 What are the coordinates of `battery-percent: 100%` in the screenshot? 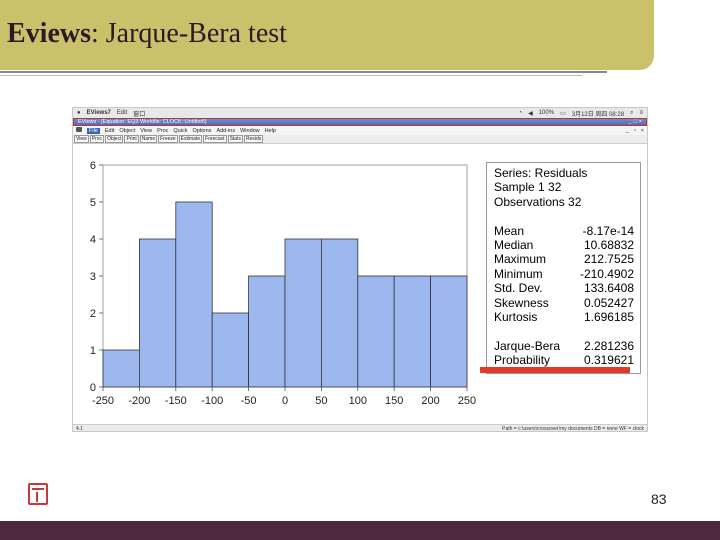 It's located at (546, 113).